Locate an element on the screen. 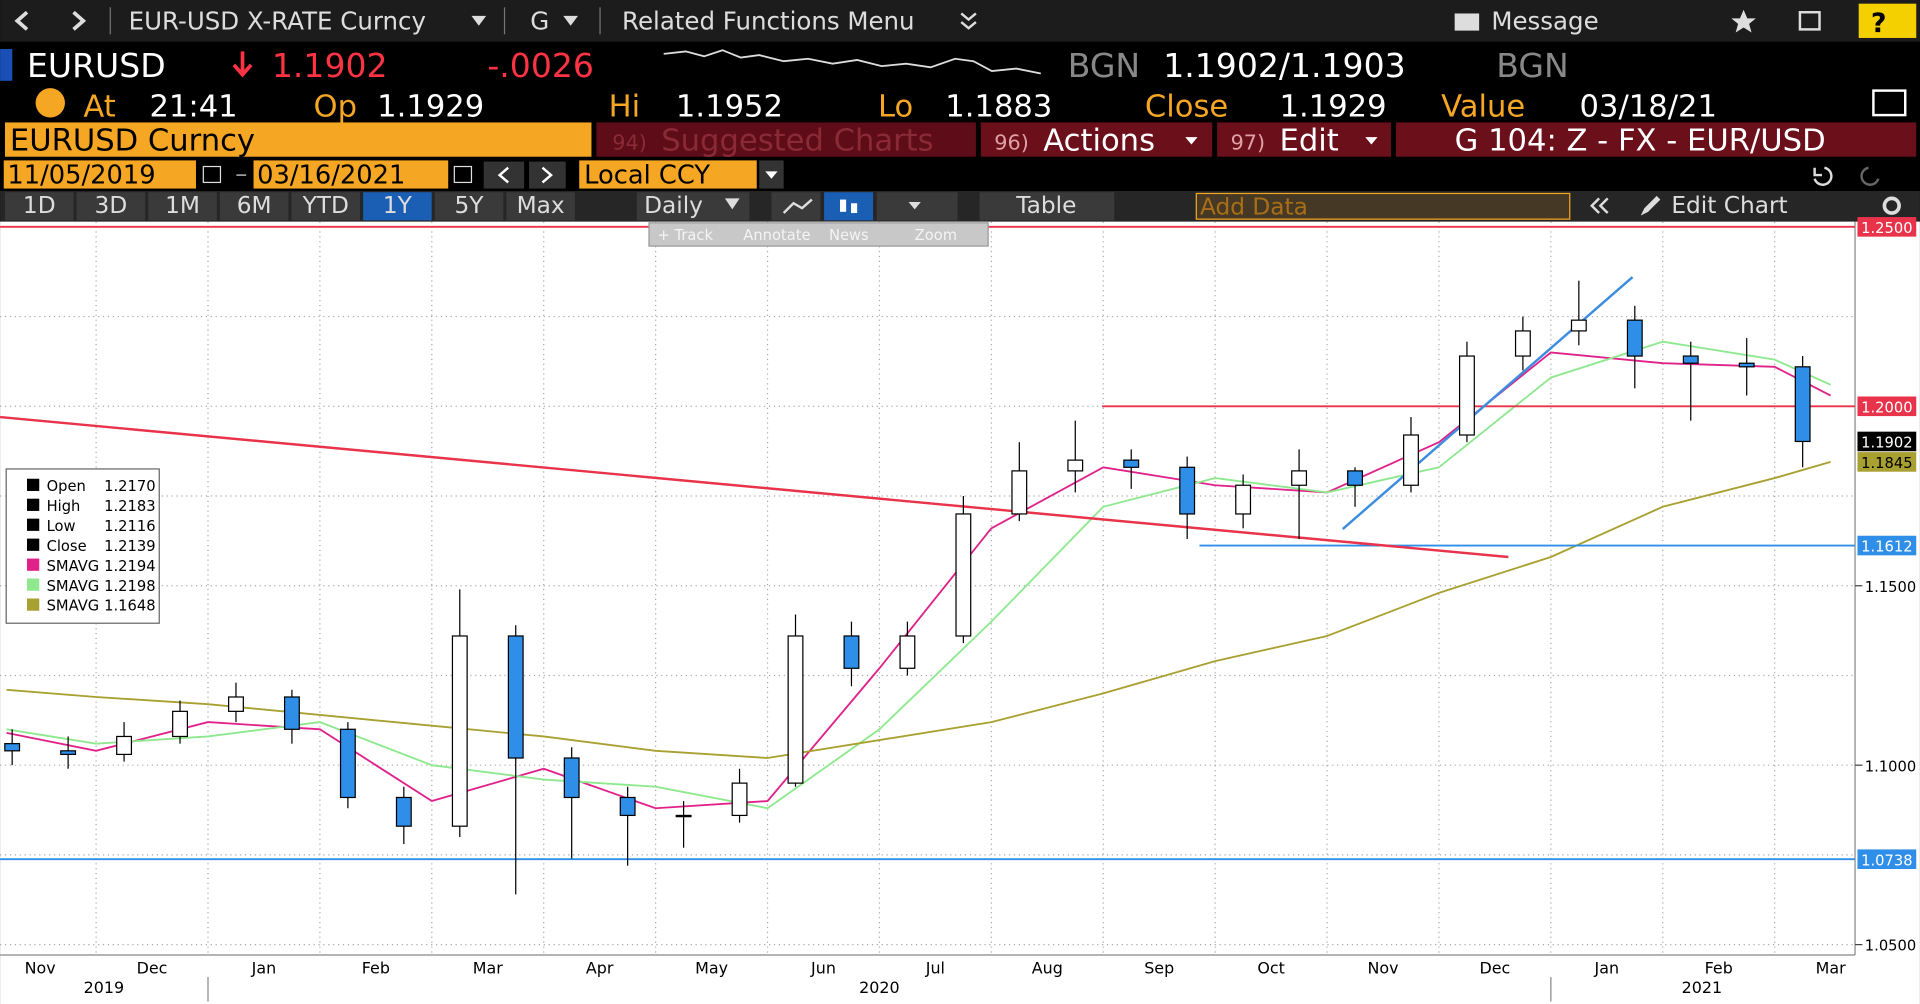 The image size is (1920, 1004). tab-label: 6M is located at coordinates (254, 205).